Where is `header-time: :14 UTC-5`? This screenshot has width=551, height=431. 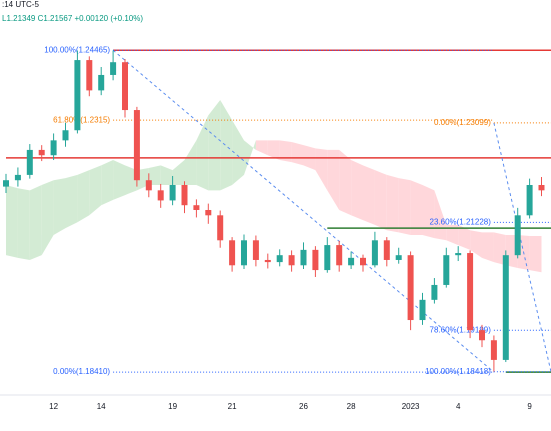
header-time: :14 UTC-5 is located at coordinates (20, 4).